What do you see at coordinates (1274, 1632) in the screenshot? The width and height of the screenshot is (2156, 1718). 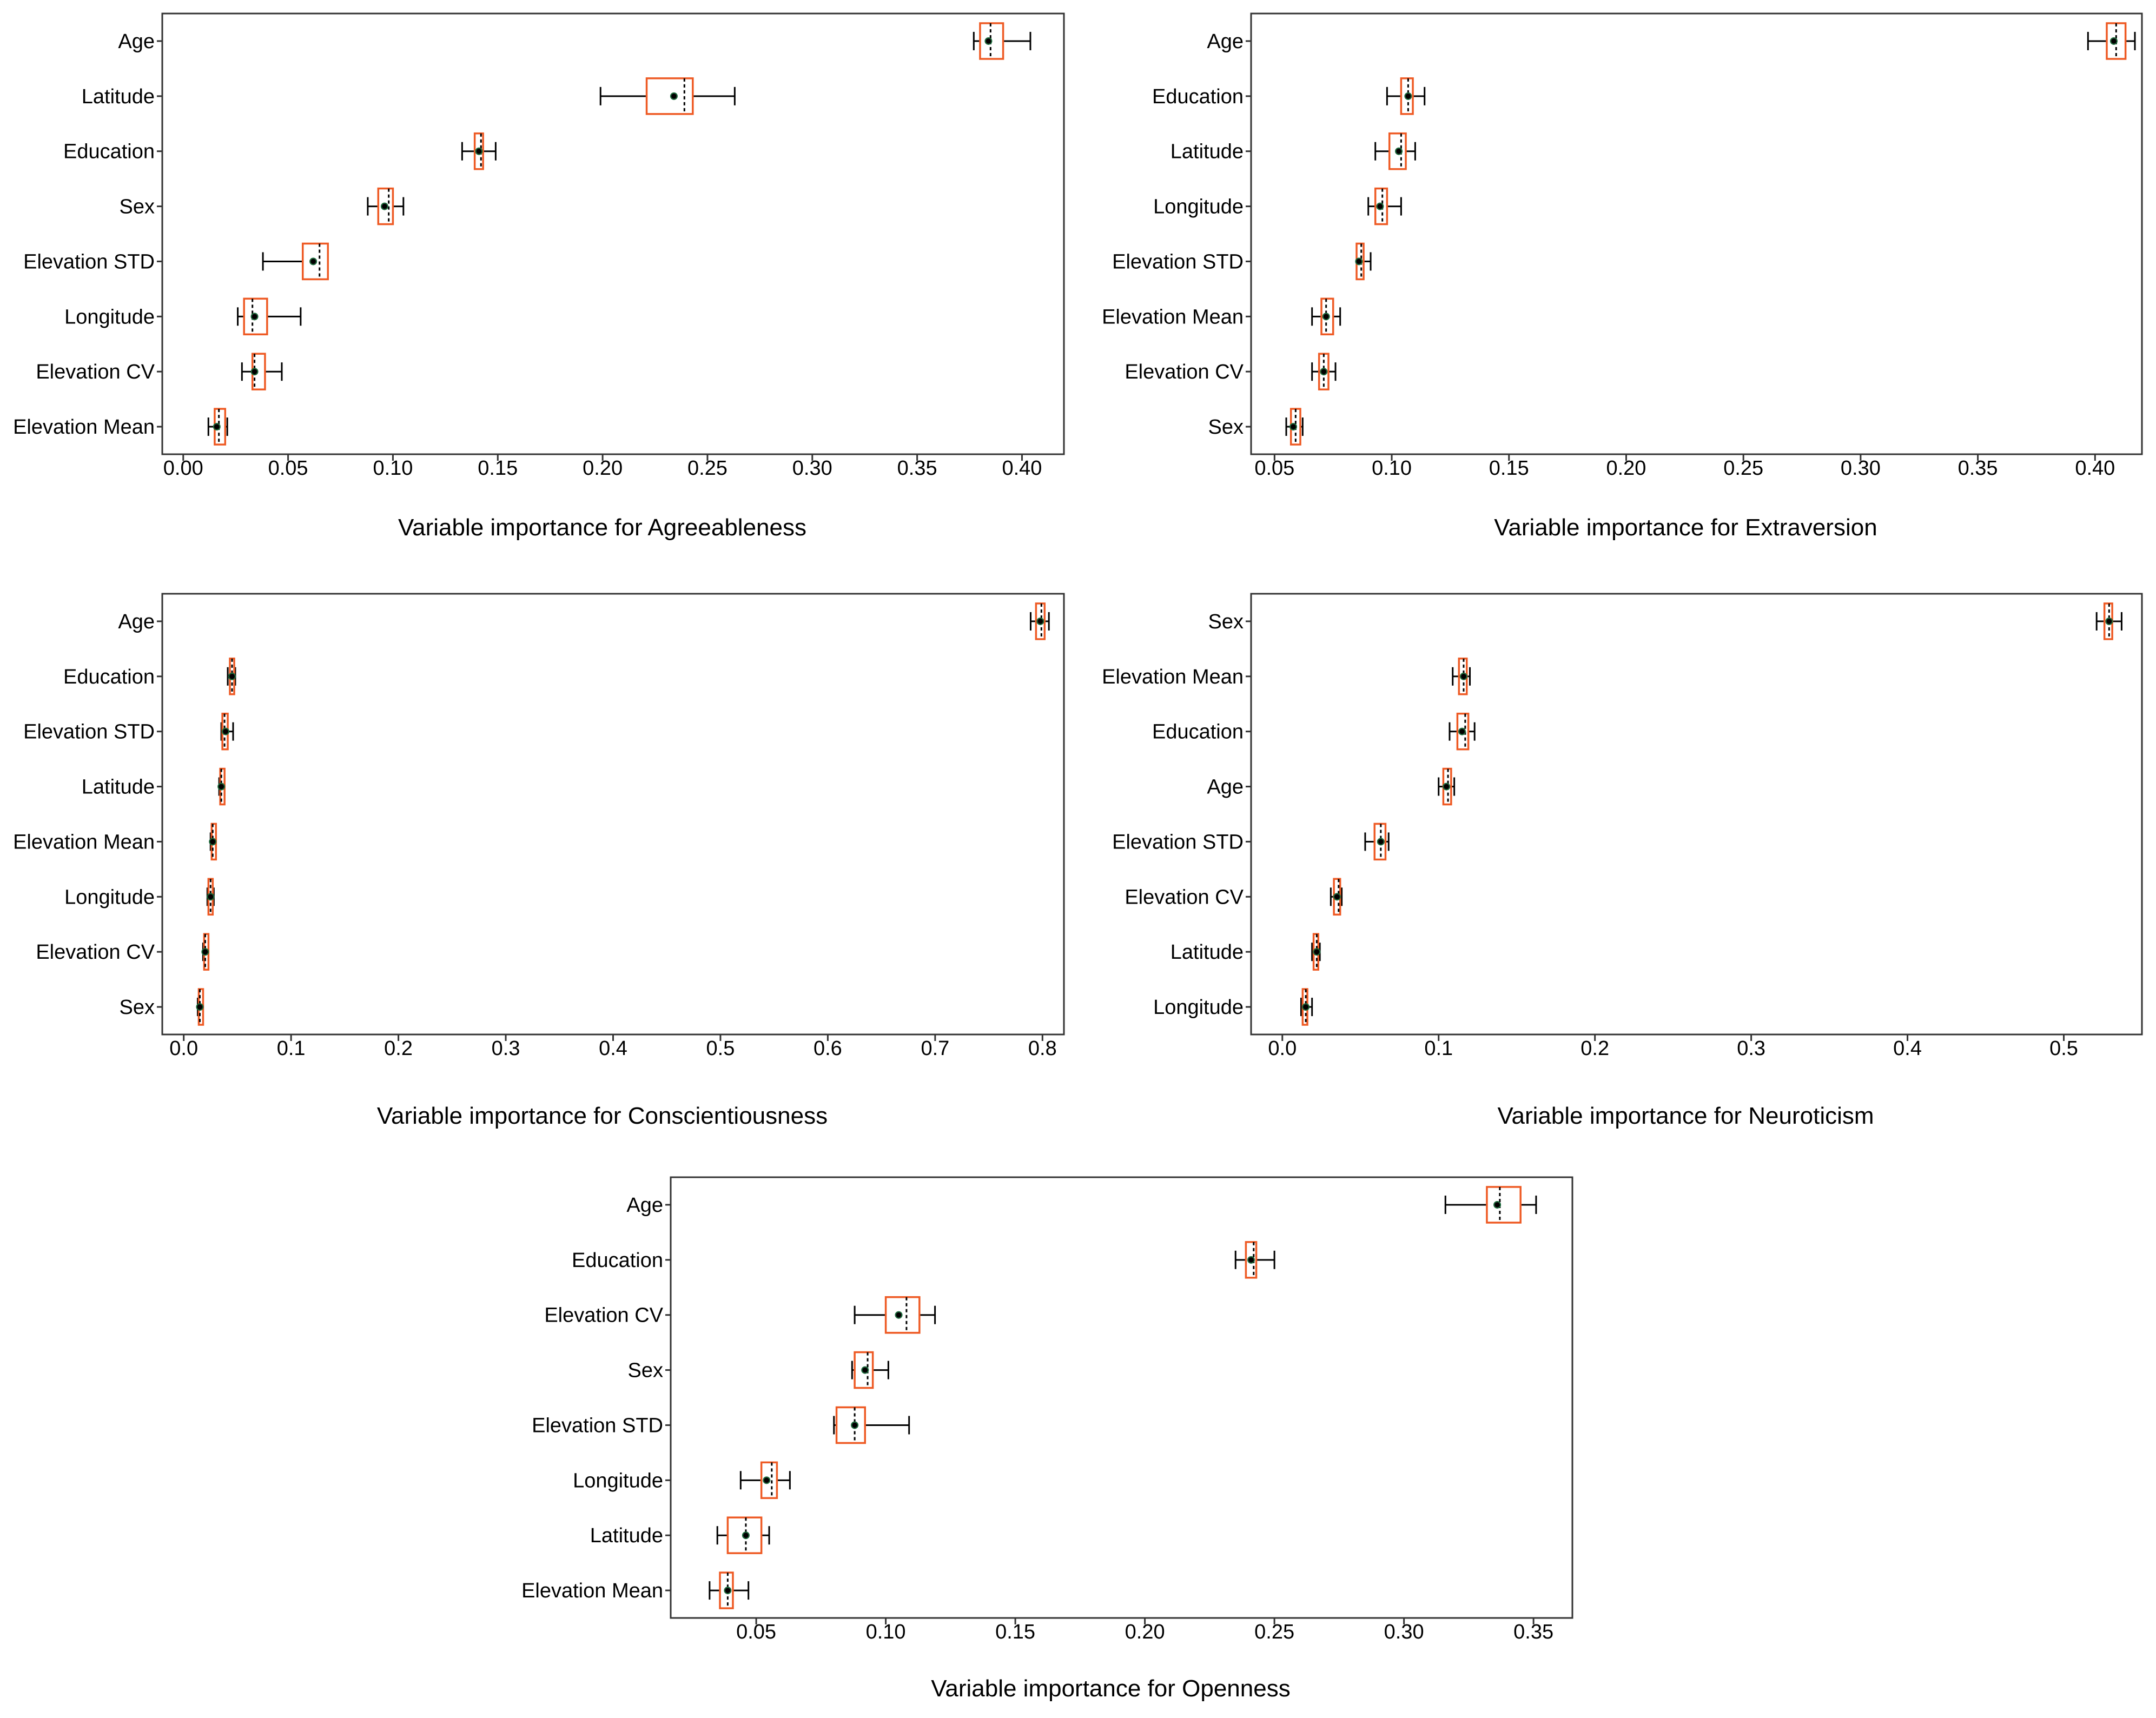 I see `openness-x-tick-label: 0.25` at bounding box center [1274, 1632].